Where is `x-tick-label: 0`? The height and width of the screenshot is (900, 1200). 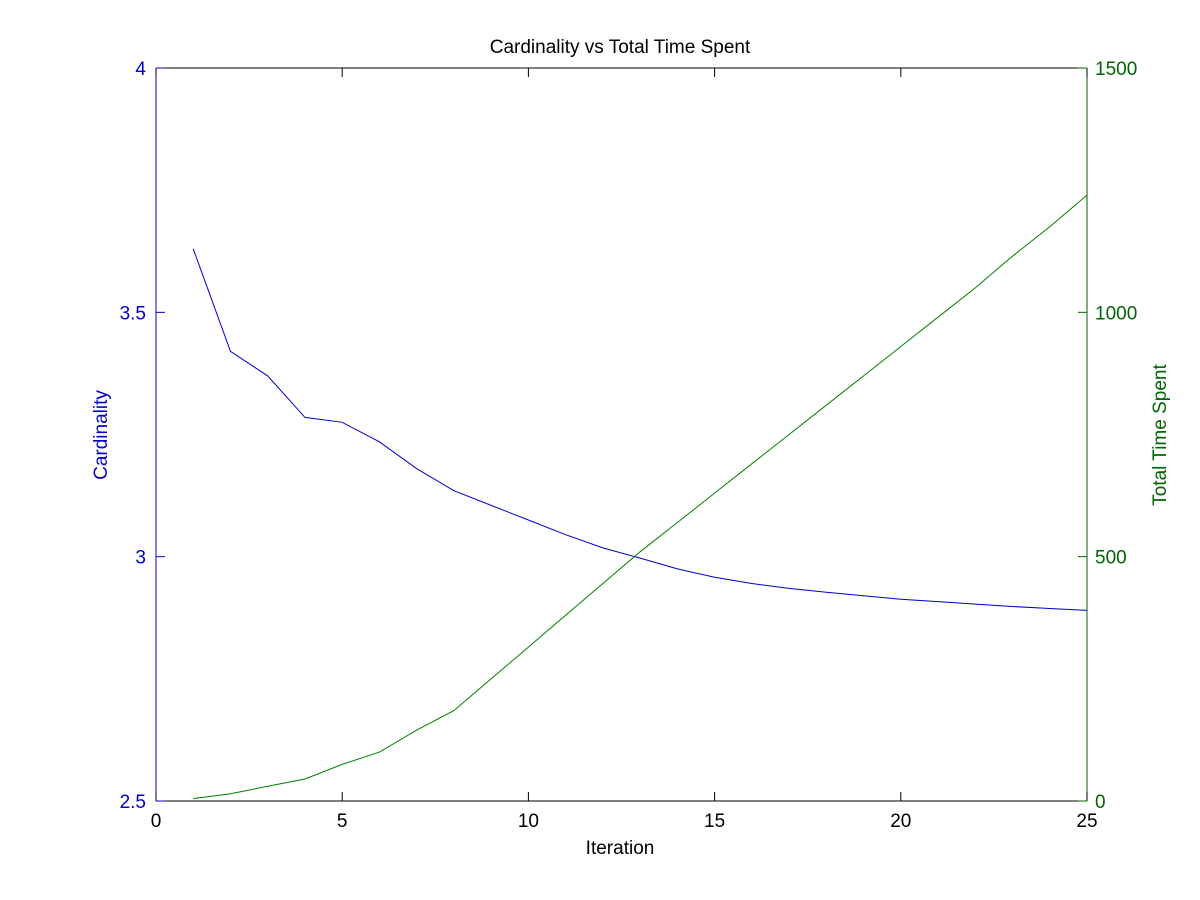 x-tick-label: 0 is located at coordinates (156, 821).